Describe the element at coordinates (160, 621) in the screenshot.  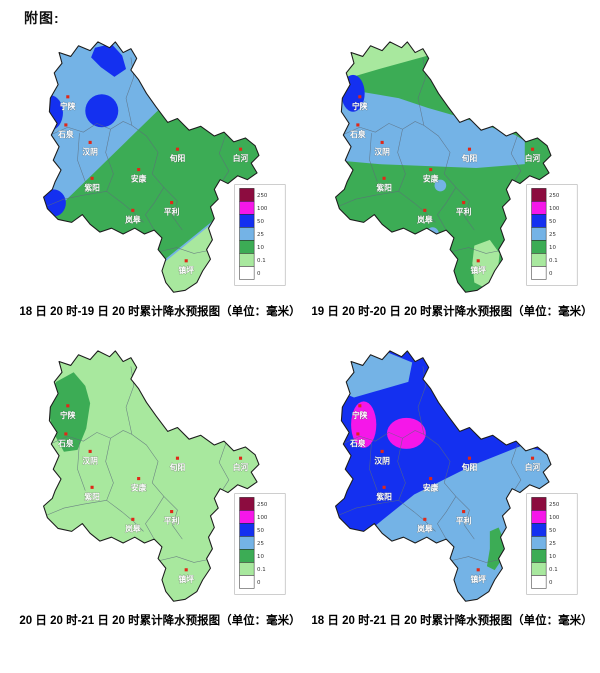
I see `map-caption-3: 20 日 20 时-21 日 20 时累计降水预报图（单位：毫米）` at that location.